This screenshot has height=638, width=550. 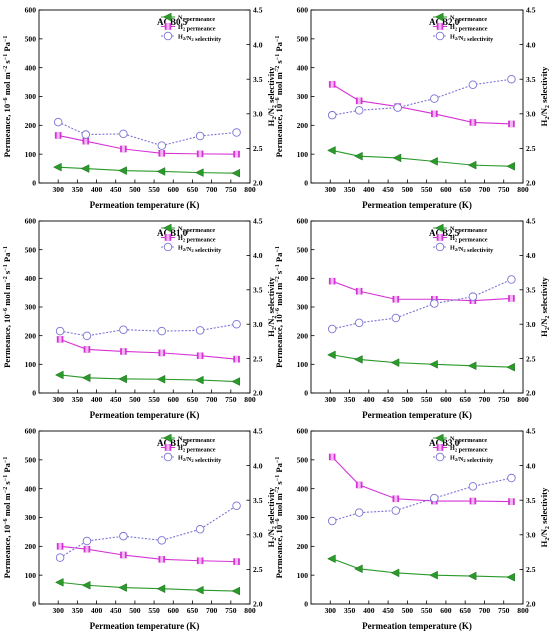 What do you see at coordinates (544, 517) in the screenshot?
I see `y-right-axis-label: H2/N2 selectivity` at bounding box center [544, 517].